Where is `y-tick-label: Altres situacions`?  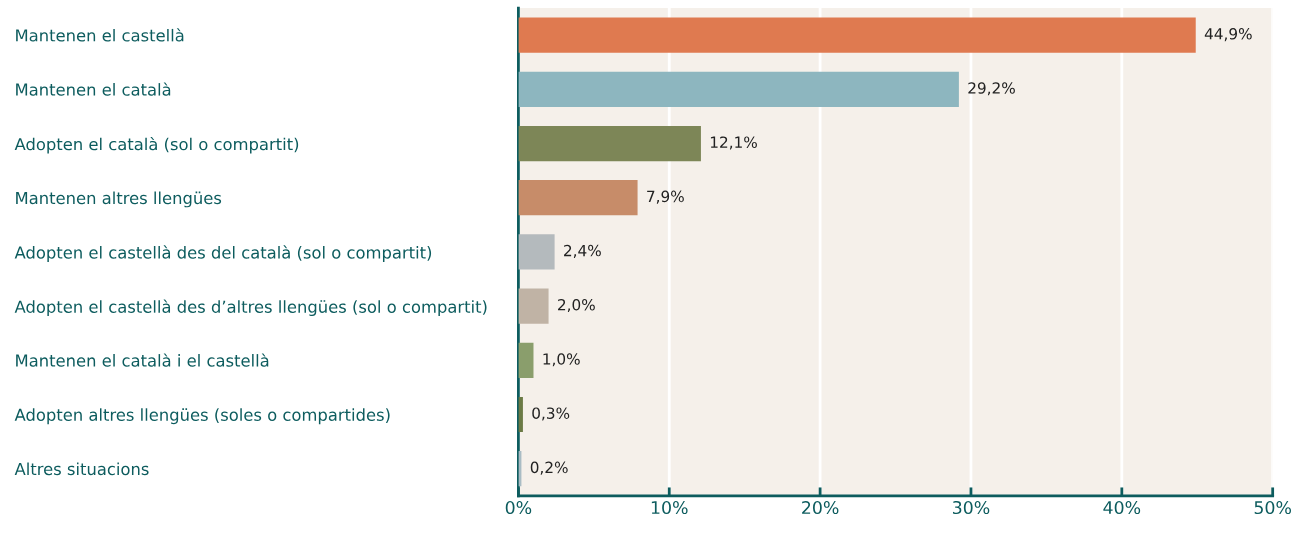 y-tick-label: Altres situacions is located at coordinates (81, 469).